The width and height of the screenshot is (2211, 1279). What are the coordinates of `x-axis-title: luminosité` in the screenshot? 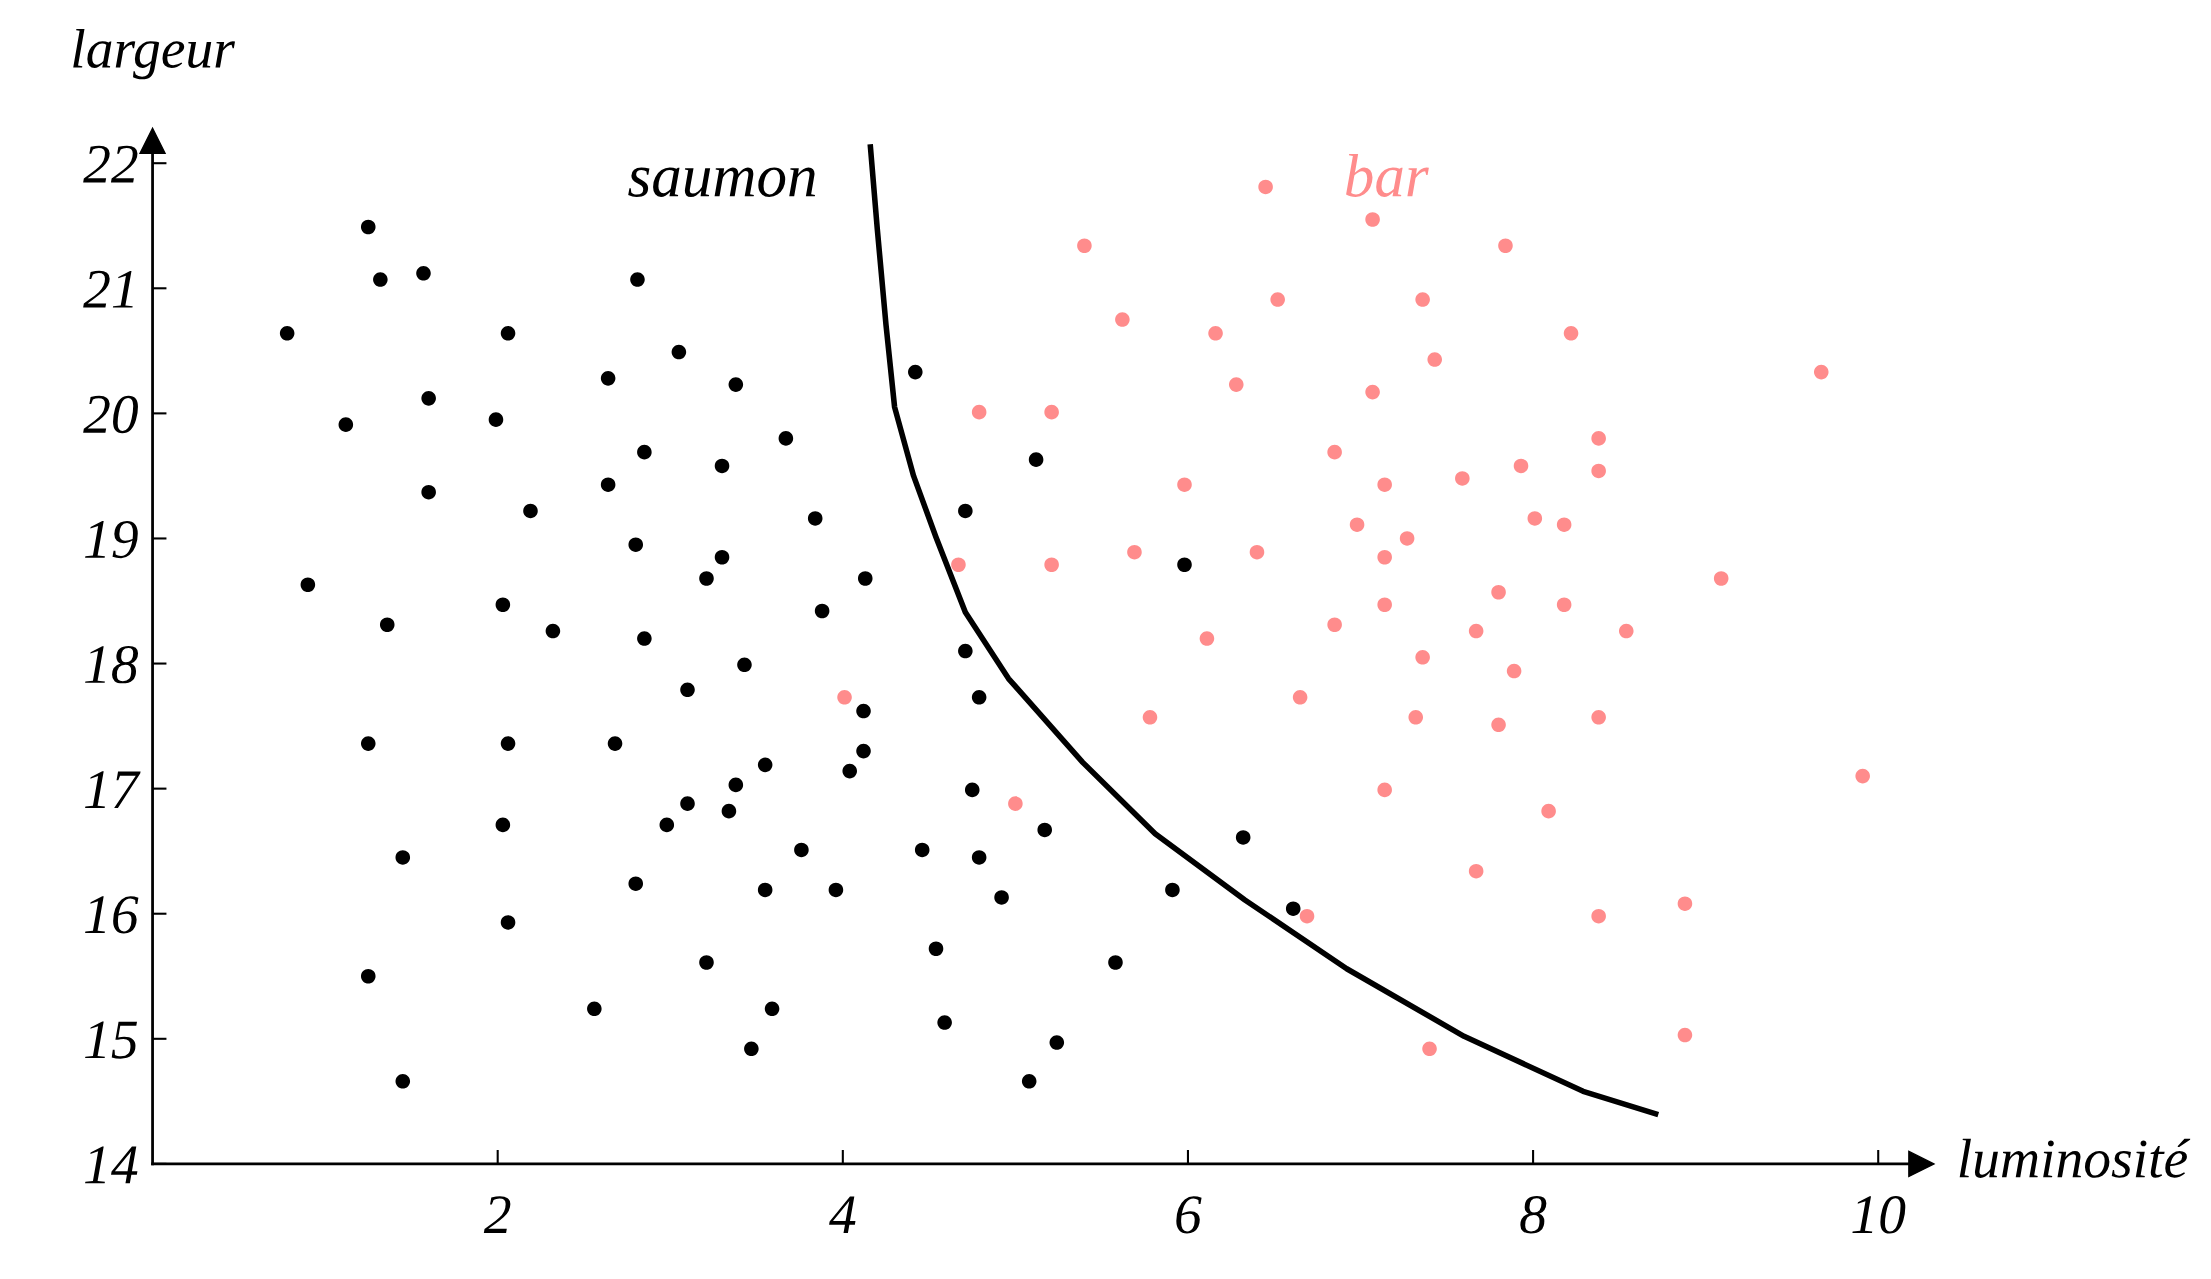 It's located at (2075, 1158).